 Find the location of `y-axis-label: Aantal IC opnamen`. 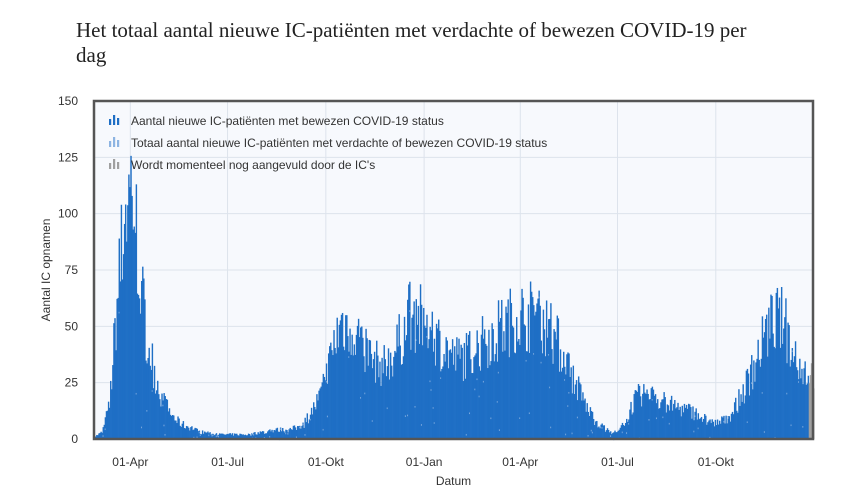

y-axis-label: Aantal IC opnamen is located at coordinates (46, 270).